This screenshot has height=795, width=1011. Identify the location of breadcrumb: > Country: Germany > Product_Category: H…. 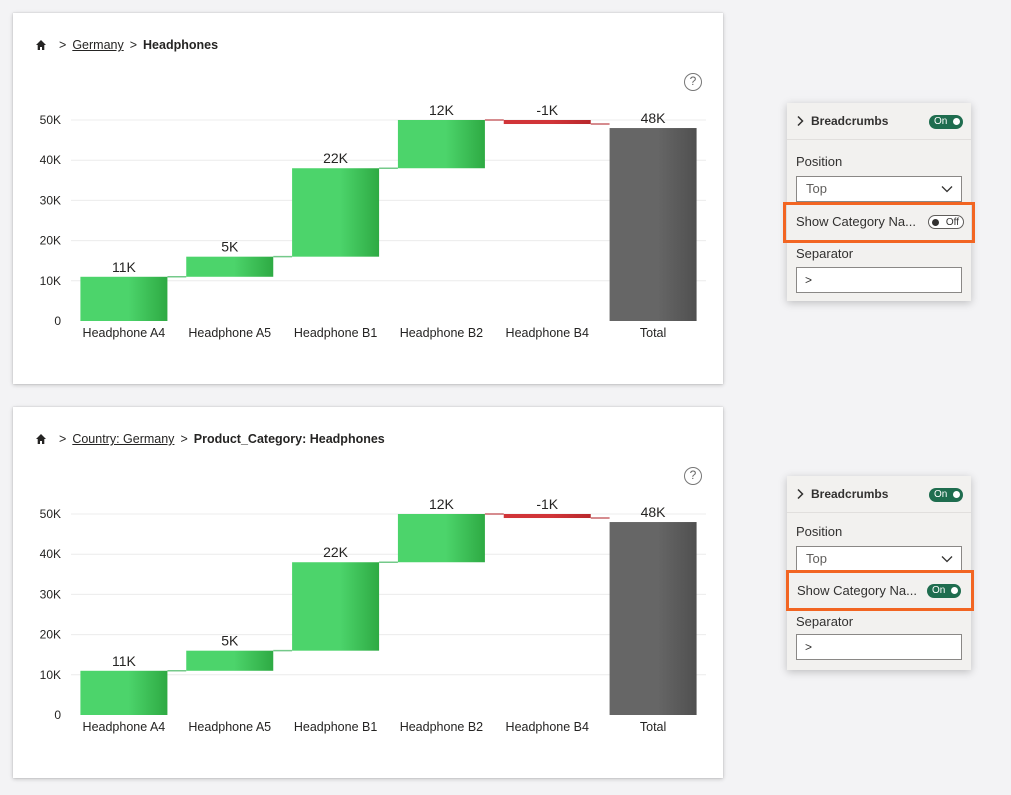
(210, 439).